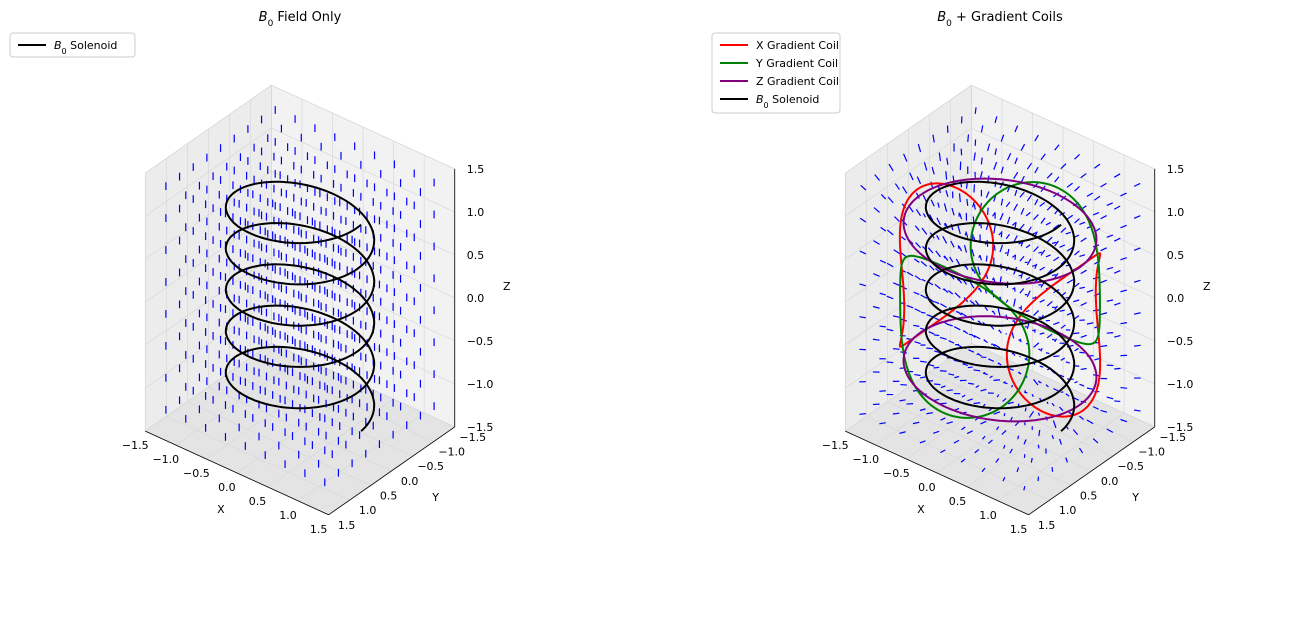 The width and height of the screenshot is (1310, 620). What do you see at coordinates (476, 255) in the screenshot?
I see `left-z-tick-label: 0.5` at bounding box center [476, 255].